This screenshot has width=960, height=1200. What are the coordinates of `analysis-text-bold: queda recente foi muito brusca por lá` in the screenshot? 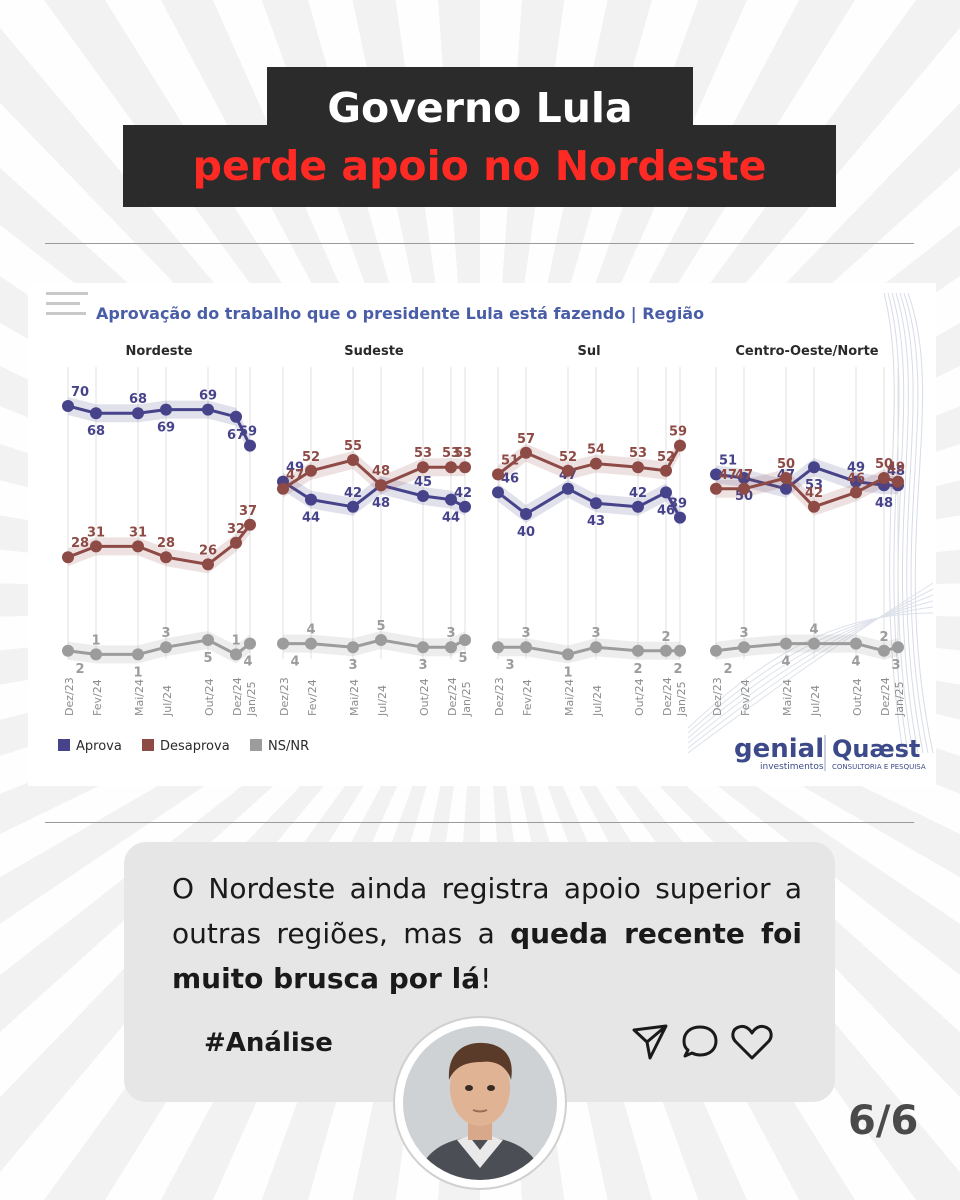 It's located at (487, 956).